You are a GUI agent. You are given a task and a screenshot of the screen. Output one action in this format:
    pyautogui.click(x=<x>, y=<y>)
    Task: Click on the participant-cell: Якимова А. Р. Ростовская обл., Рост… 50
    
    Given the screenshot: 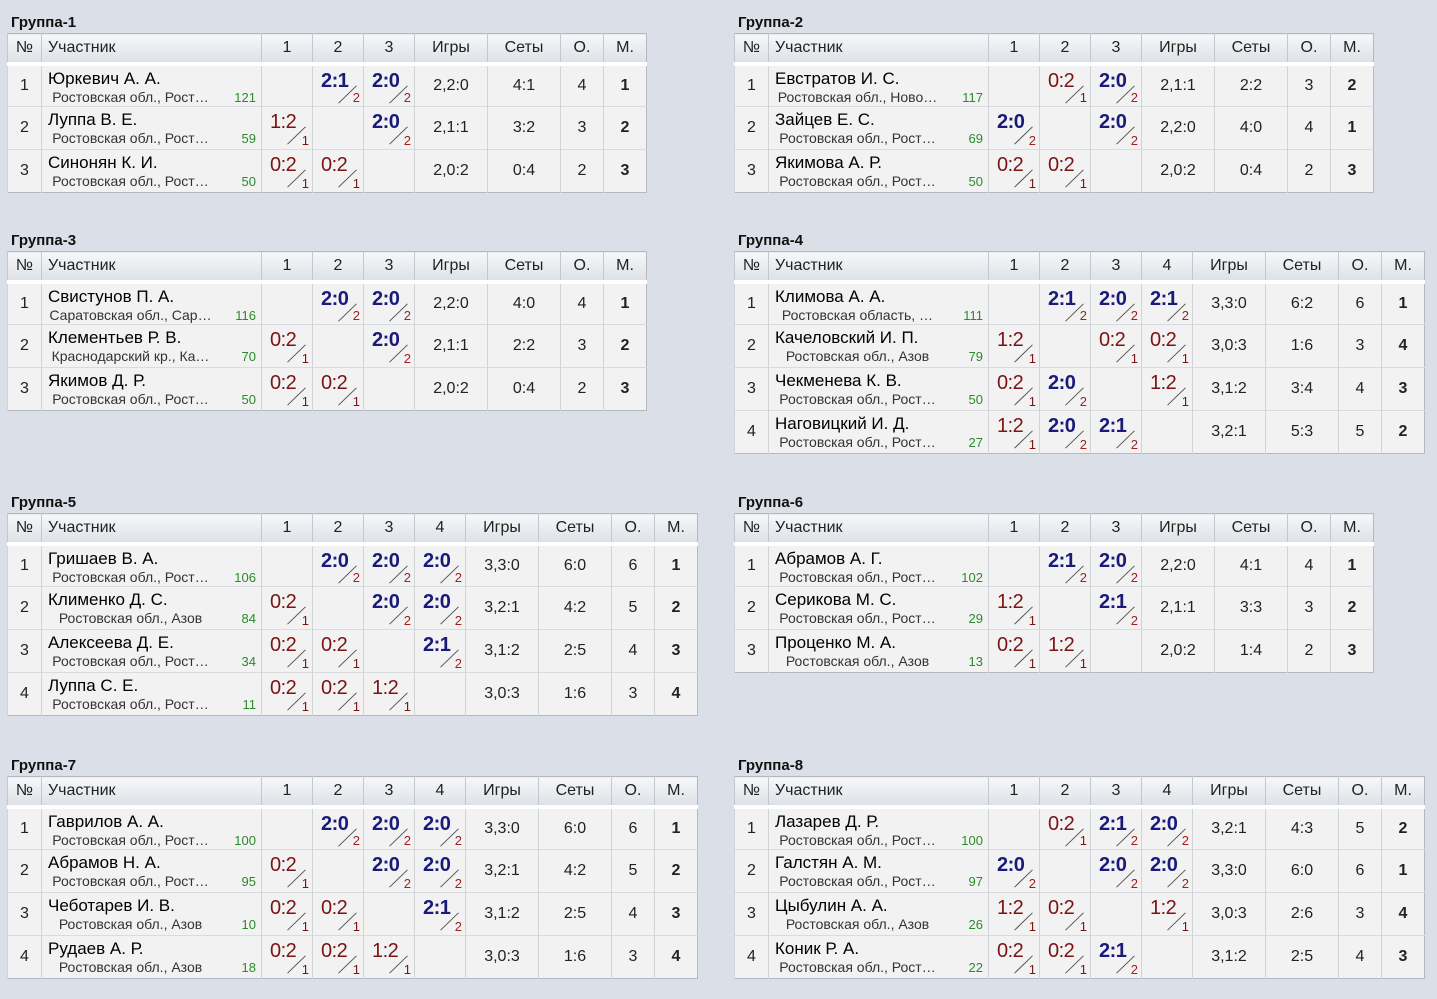 What is the action you would take?
    pyautogui.click(x=878, y=171)
    